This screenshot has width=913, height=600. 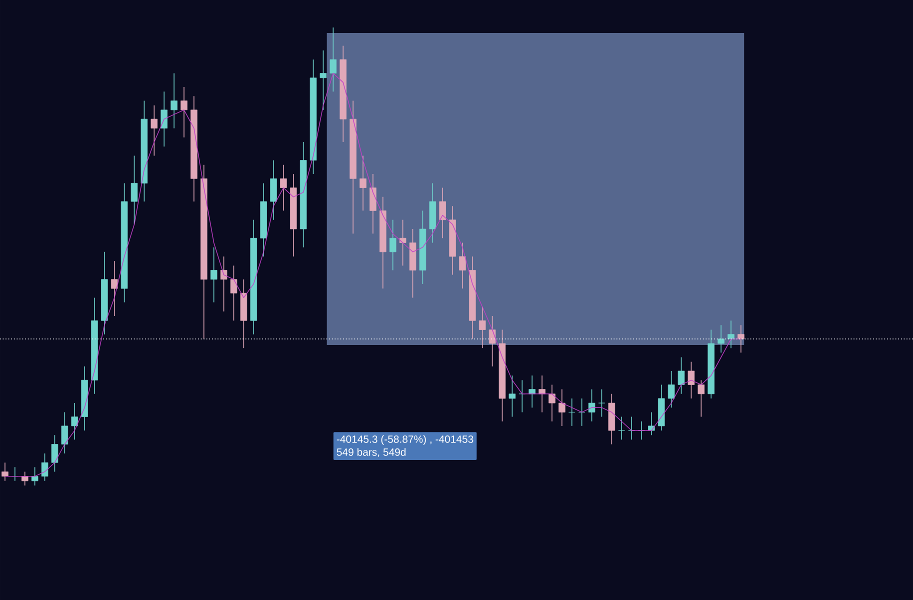 What do you see at coordinates (405, 440) in the screenshot?
I see `annotation: -40145.3 (-58.87%) , -401453` at bounding box center [405, 440].